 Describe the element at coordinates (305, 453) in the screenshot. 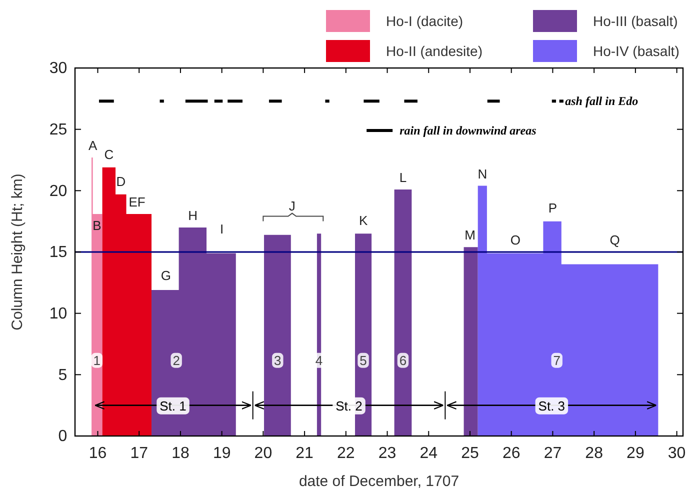

I see `x-tick-label: 21` at that location.